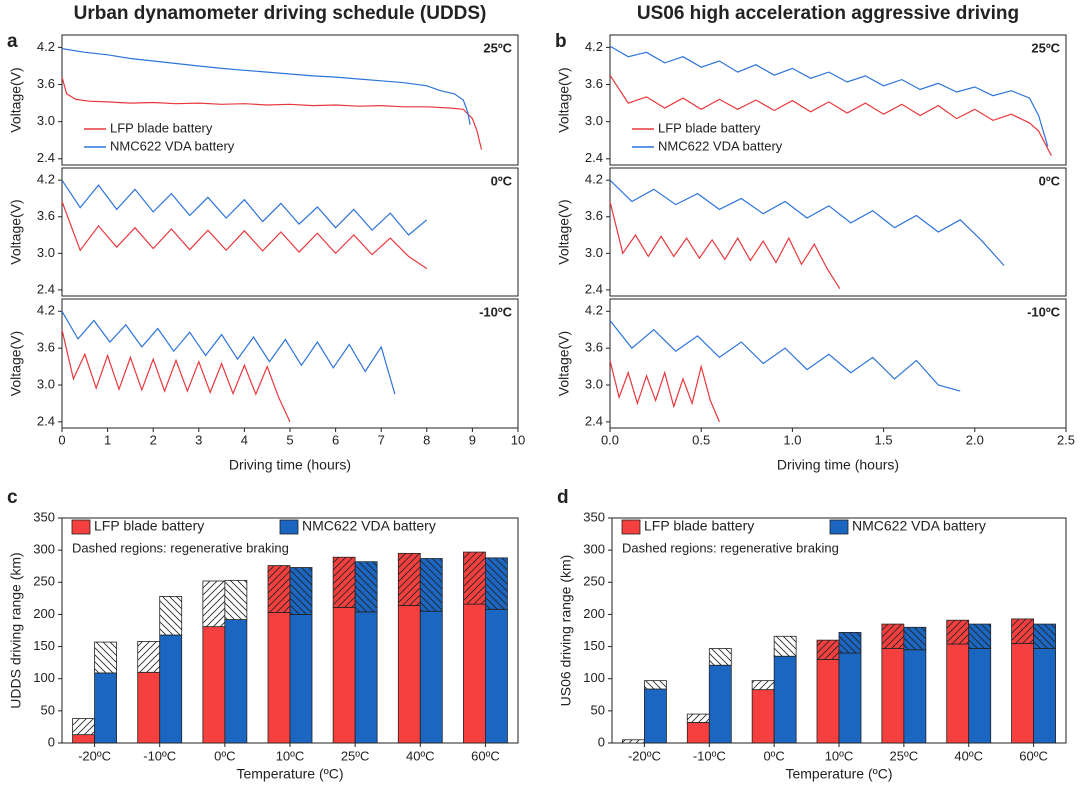 This screenshot has width=1080, height=787. What do you see at coordinates (594, 581) in the screenshot?
I see `y-tick-label: 250` at bounding box center [594, 581].